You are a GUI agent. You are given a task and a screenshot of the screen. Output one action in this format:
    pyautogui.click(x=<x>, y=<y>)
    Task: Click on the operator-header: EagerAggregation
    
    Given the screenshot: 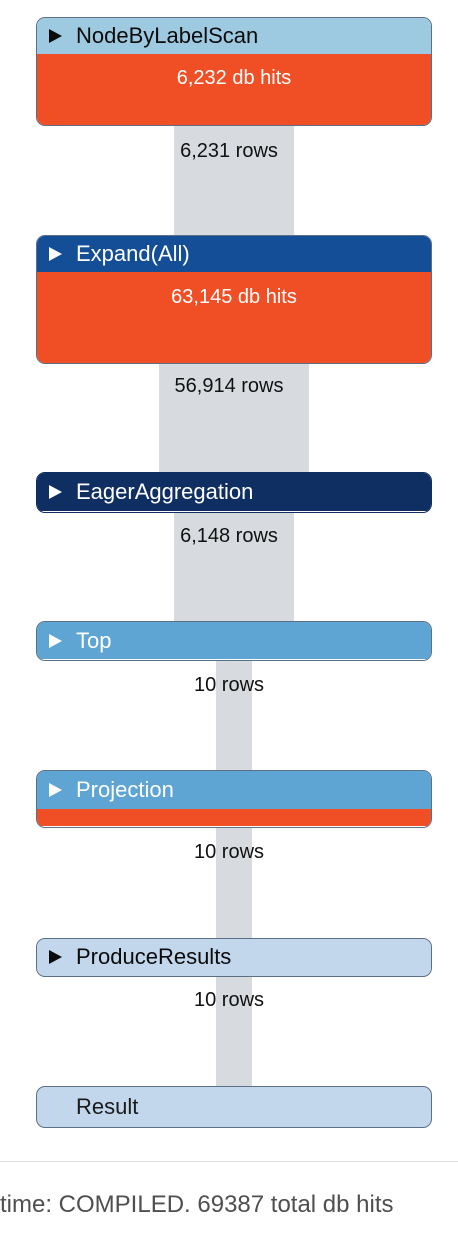 What is the action you would take?
    pyautogui.click(x=234, y=492)
    